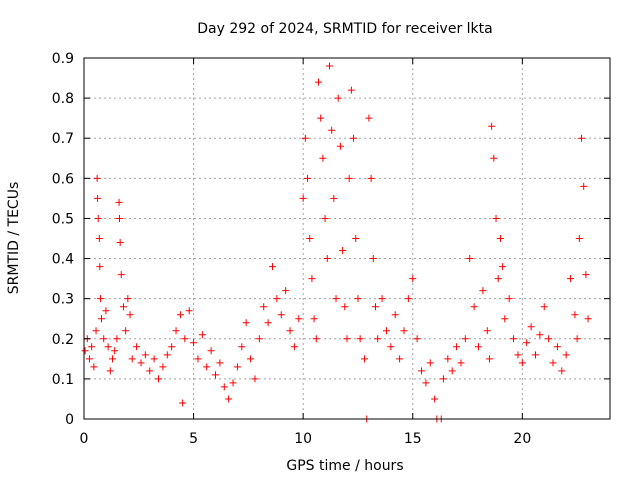  What do you see at coordinates (14, 238) in the screenshot?
I see `y-axis-label: SRMTID / TECUs` at bounding box center [14, 238].